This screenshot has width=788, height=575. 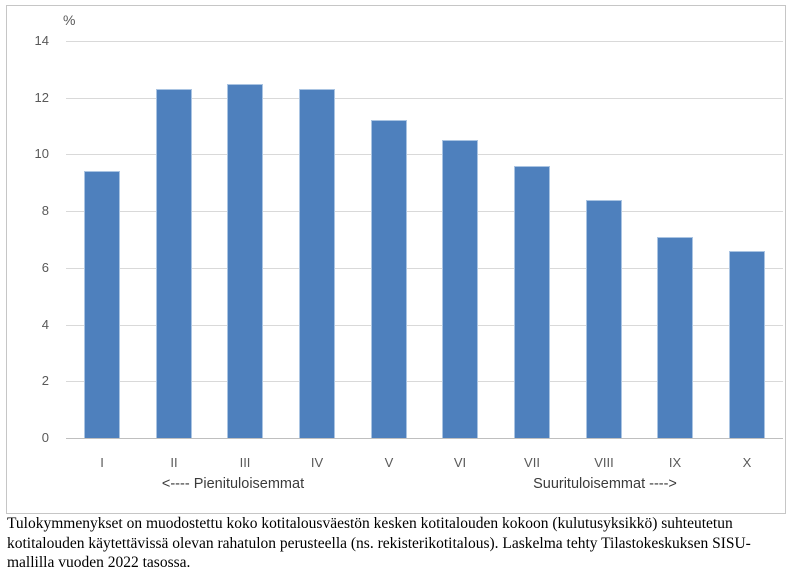 I want to click on bar-decile-IV, so click(x=317, y=263).